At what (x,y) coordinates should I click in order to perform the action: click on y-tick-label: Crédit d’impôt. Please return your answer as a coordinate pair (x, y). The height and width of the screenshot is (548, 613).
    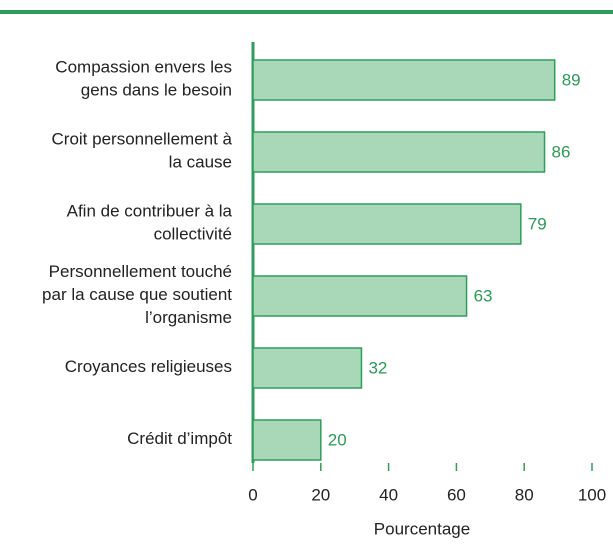
    Looking at the image, I should click on (179, 438).